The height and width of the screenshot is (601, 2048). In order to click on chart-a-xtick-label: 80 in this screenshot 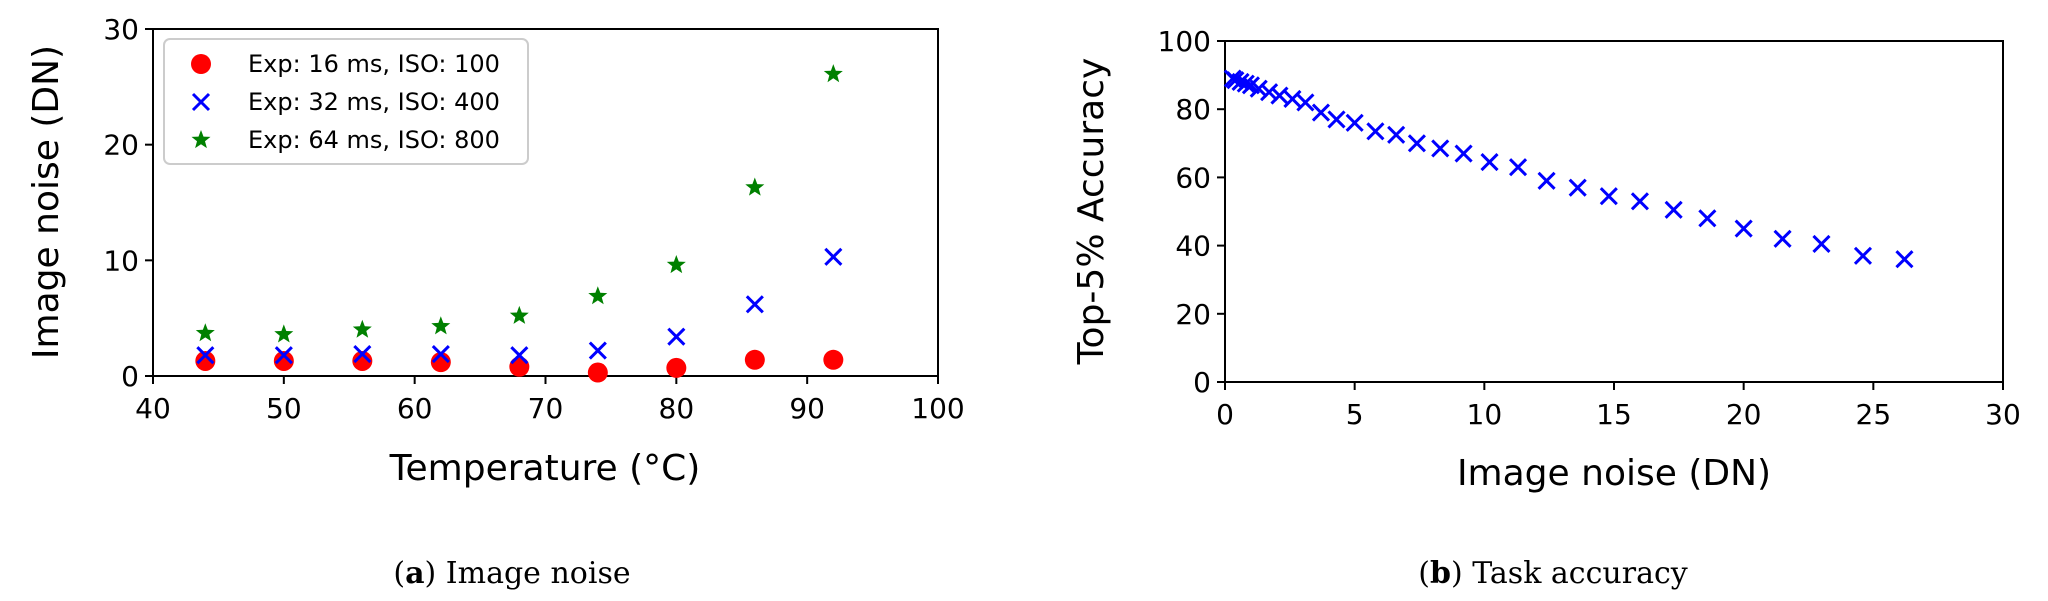, I will do `click(677, 408)`.